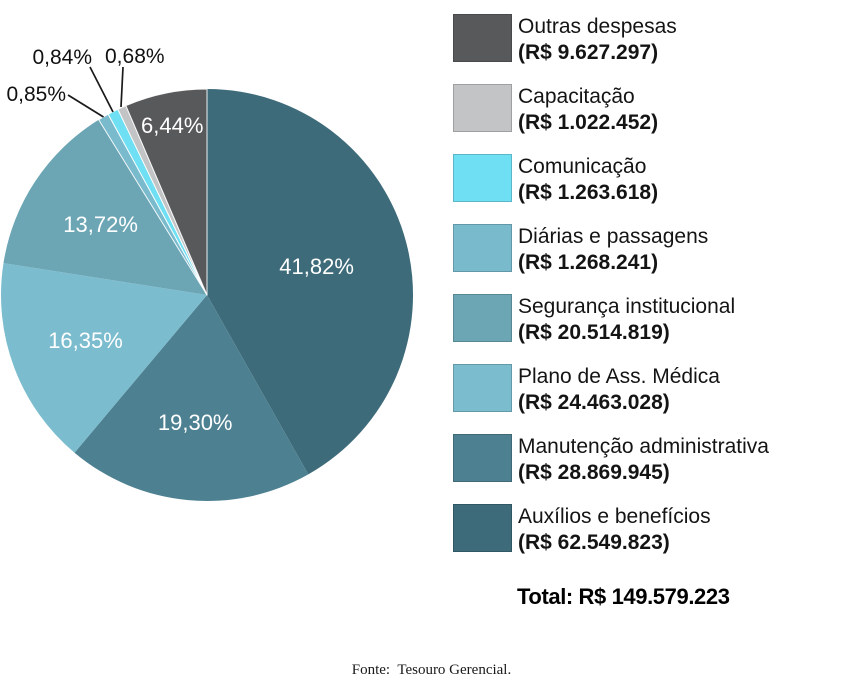 The height and width of the screenshot is (690, 863). What do you see at coordinates (576, 96) in the screenshot?
I see `legend-label-capacitacao: Capacitação` at bounding box center [576, 96].